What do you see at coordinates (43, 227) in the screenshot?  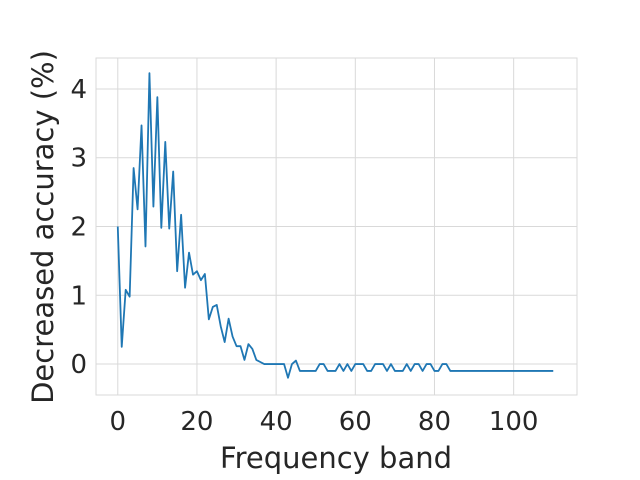 I see `y-axis-label: Decreased accuracy (%)` at bounding box center [43, 227].